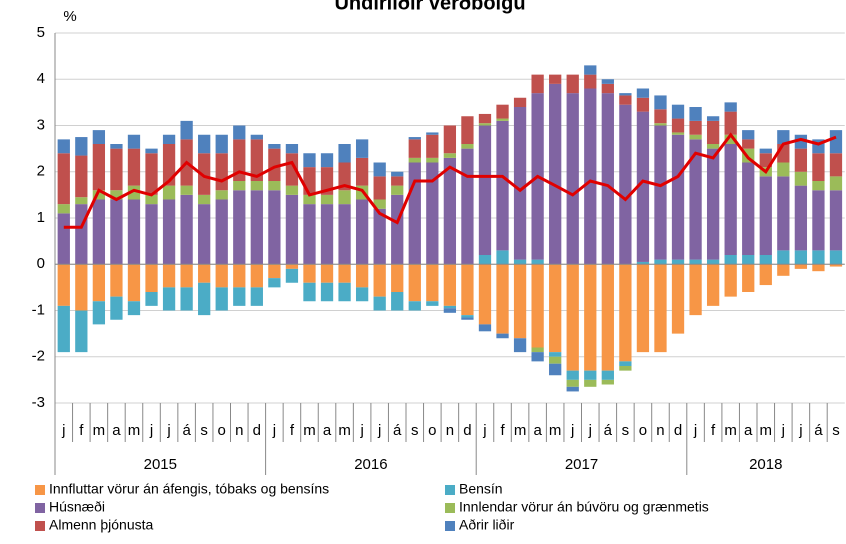  Describe the element at coordinates (41, 171) in the screenshot. I see `y-tick-label: 2` at that location.